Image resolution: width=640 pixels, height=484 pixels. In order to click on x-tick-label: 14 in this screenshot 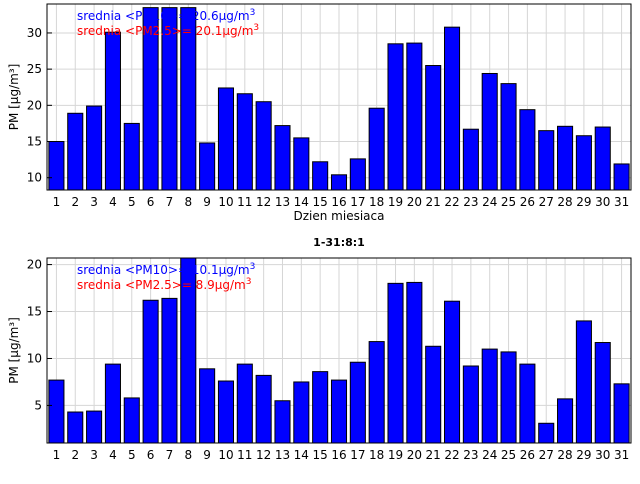, I will do `click(301, 455)`.